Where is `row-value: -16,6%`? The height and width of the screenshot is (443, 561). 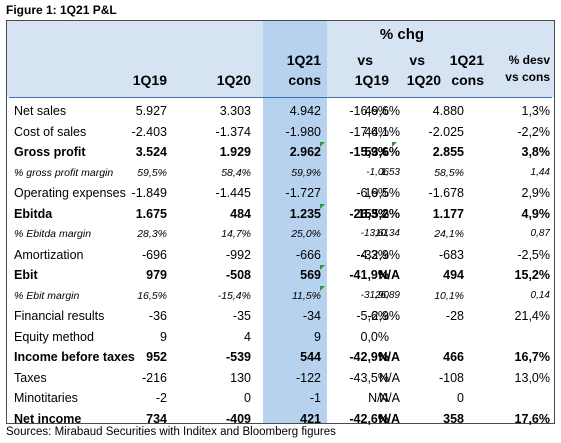
row-value: -16,6% is located at coordinates (369, 111).